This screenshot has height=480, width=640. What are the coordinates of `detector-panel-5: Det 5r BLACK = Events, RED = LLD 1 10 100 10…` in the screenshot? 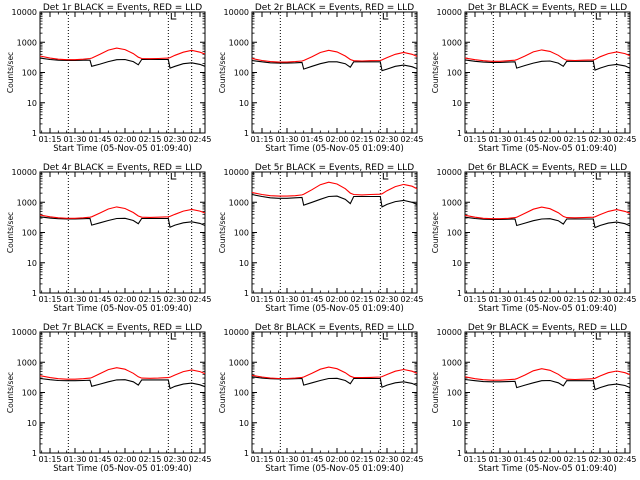 It's located at (321, 238).